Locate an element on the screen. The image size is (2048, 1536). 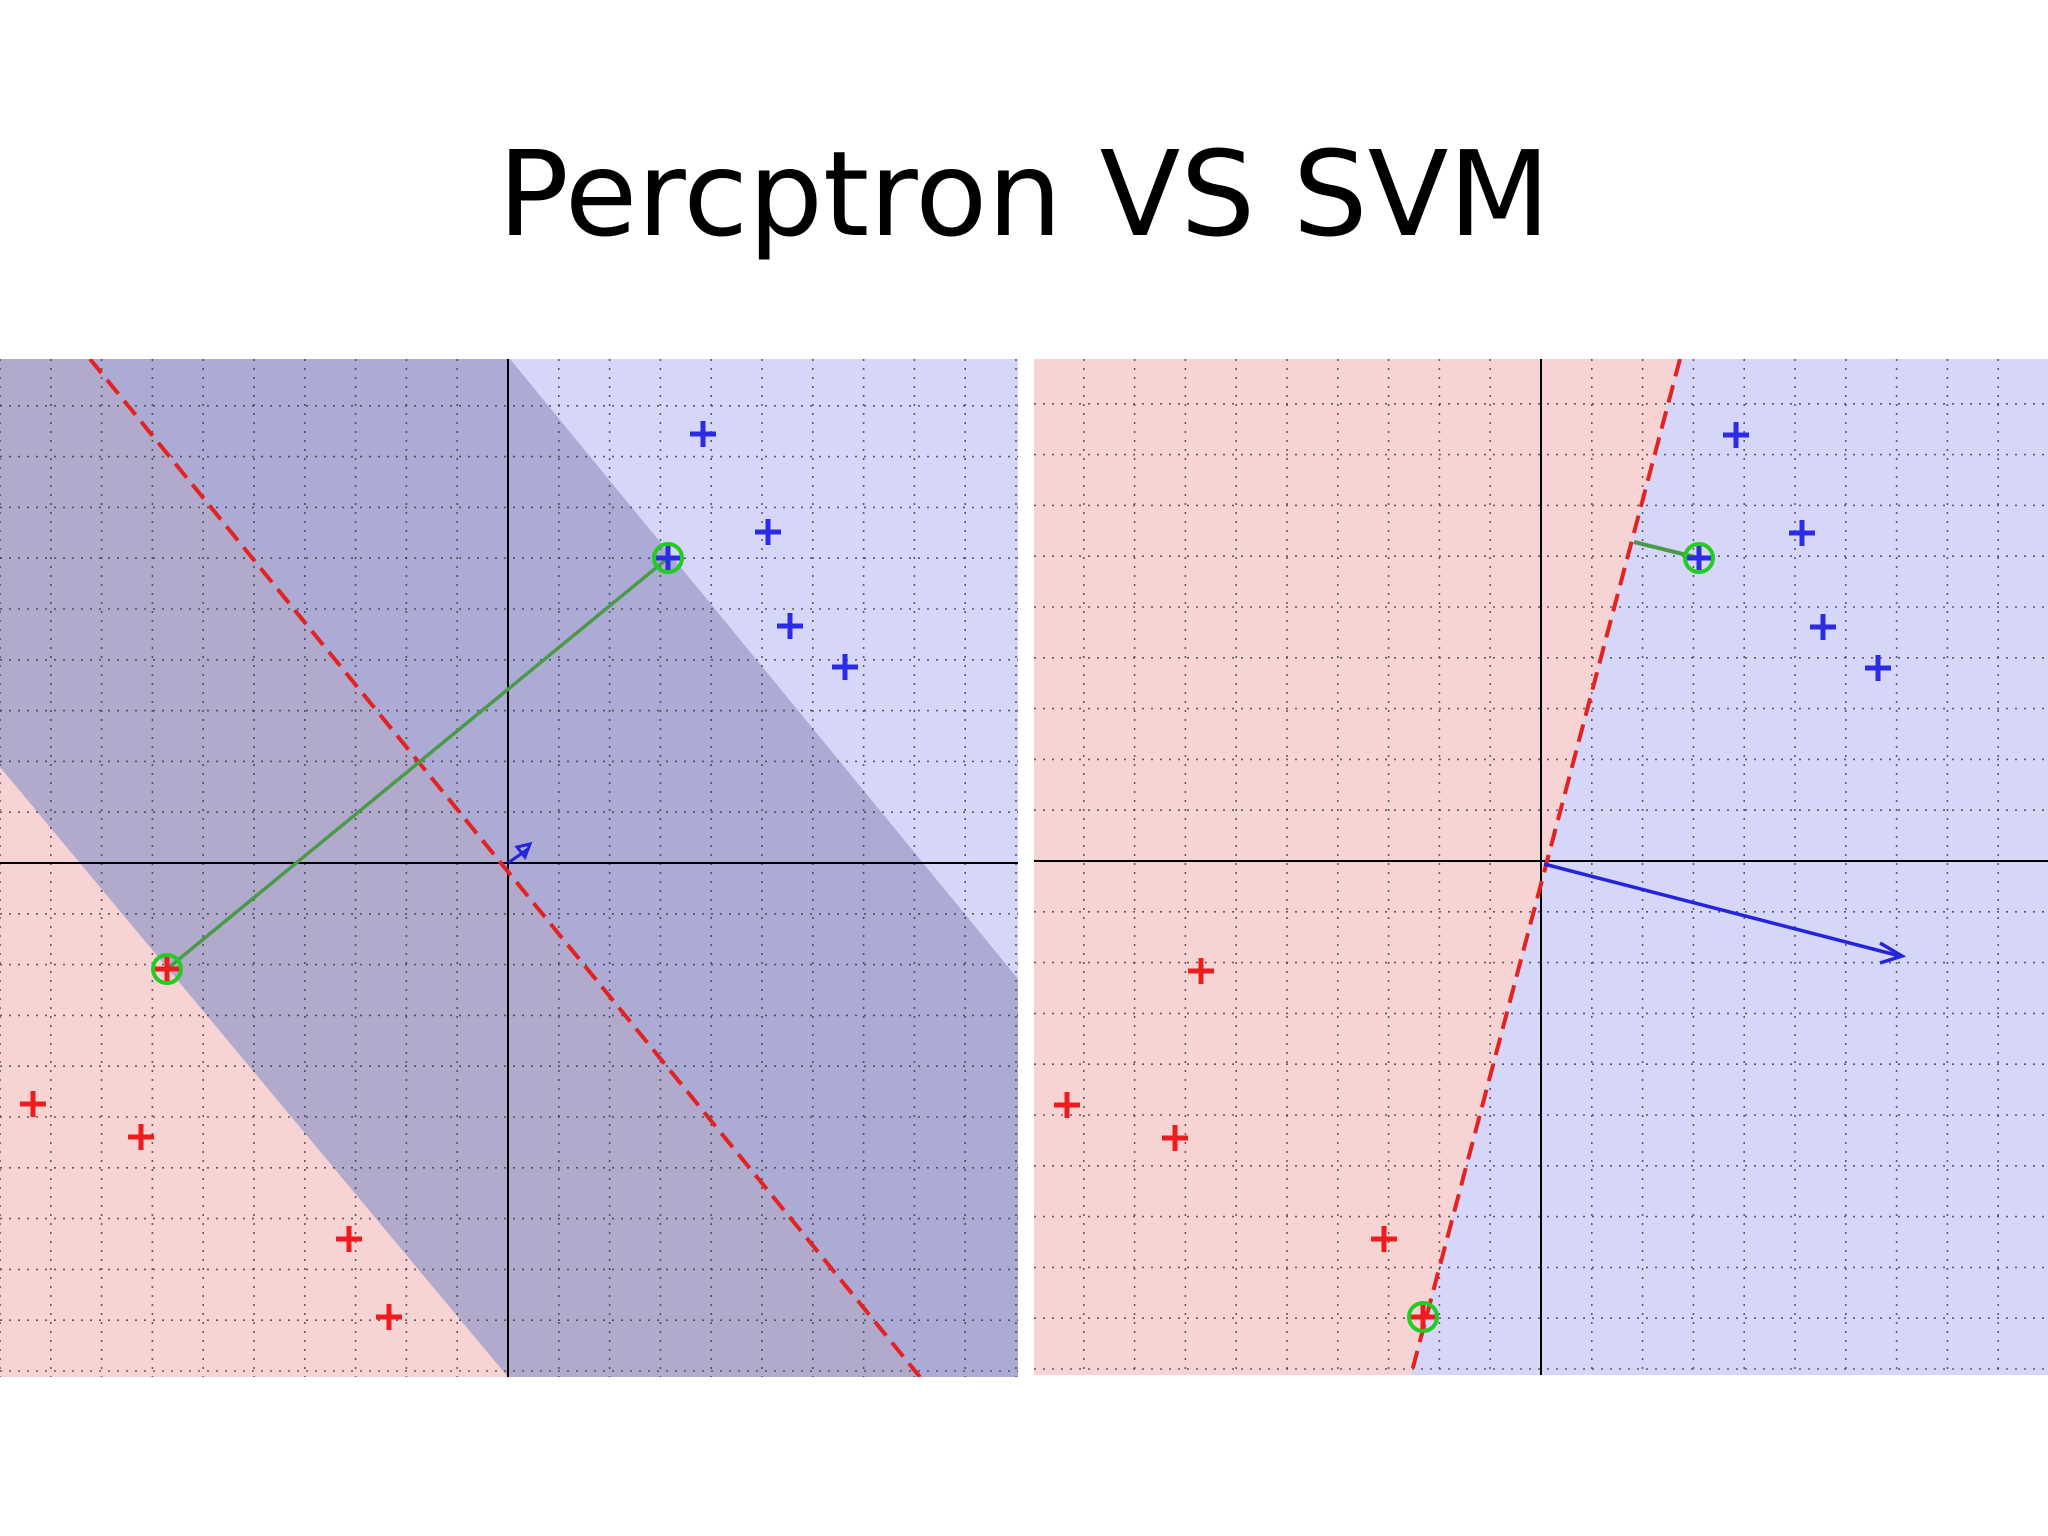
slide-title: Percptron VS SVM is located at coordinates (1024, 194).